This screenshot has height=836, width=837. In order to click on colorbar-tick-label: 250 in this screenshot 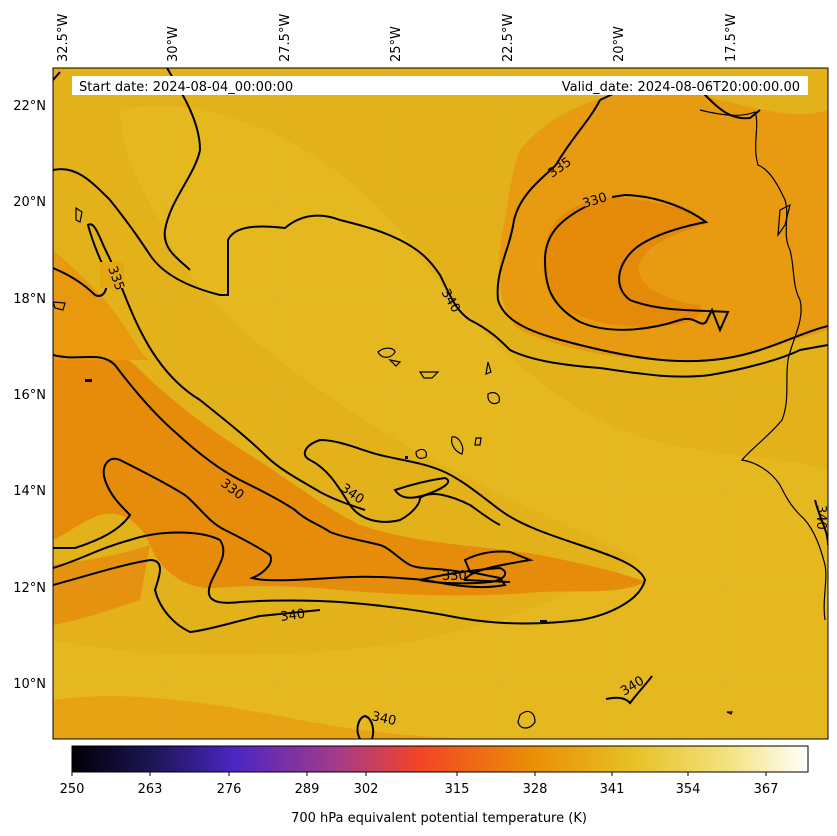, I will do `click(72, 789)`.